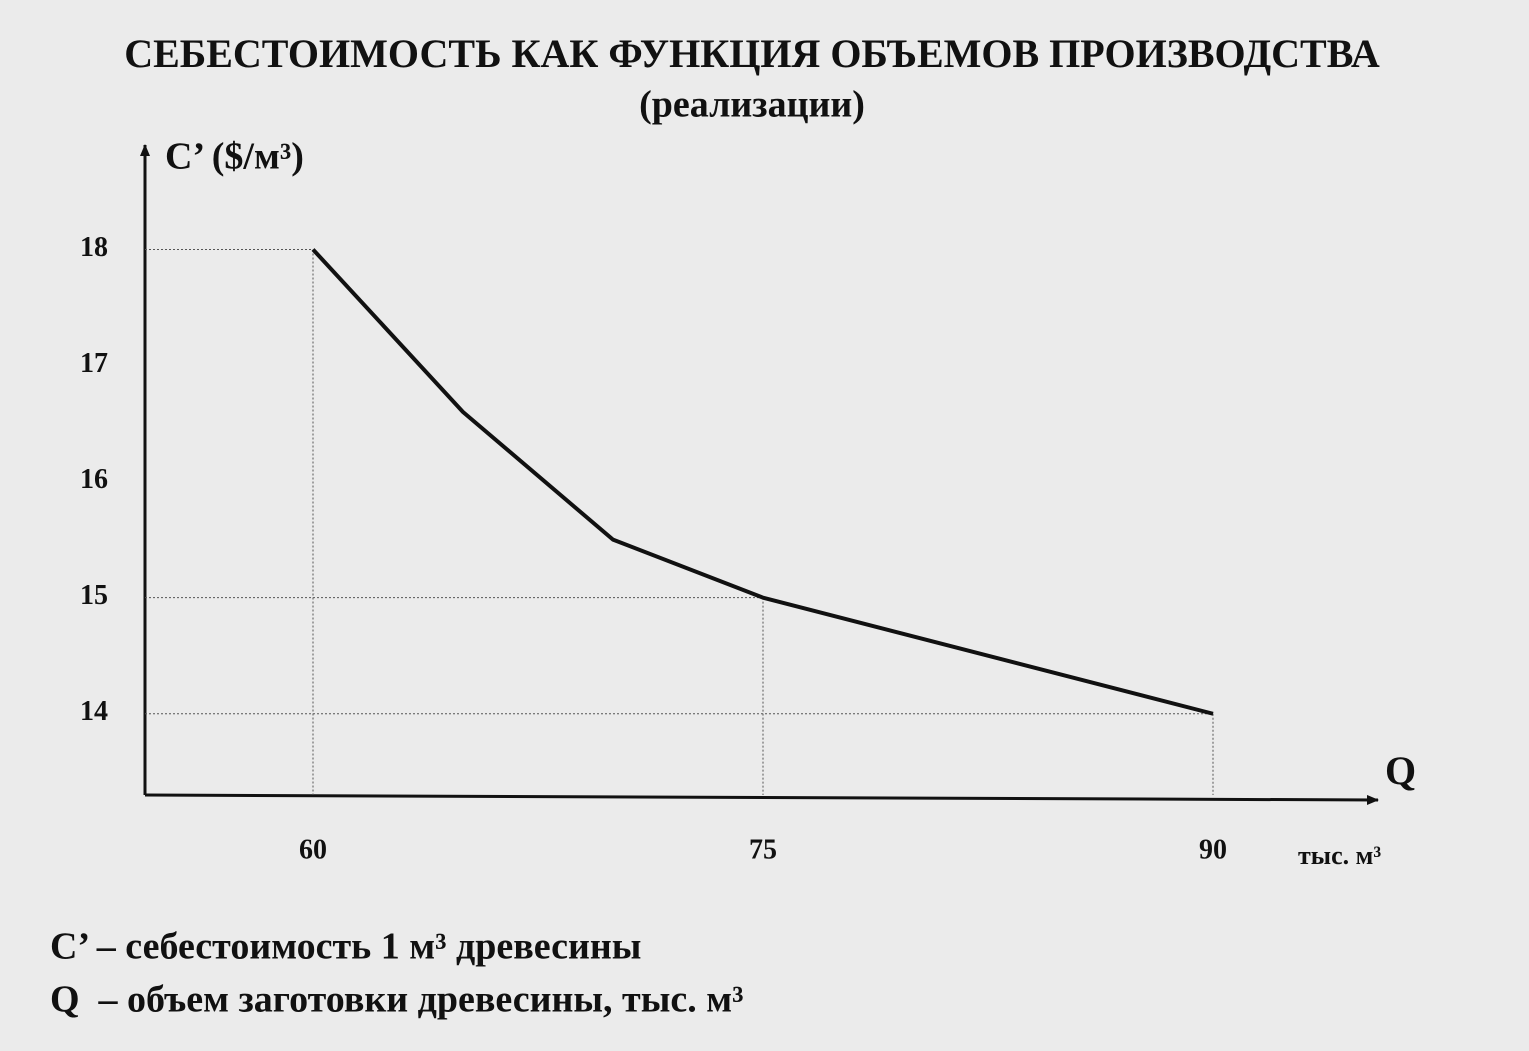  I want to click on y-tick-label: 16, so click(94, 479).